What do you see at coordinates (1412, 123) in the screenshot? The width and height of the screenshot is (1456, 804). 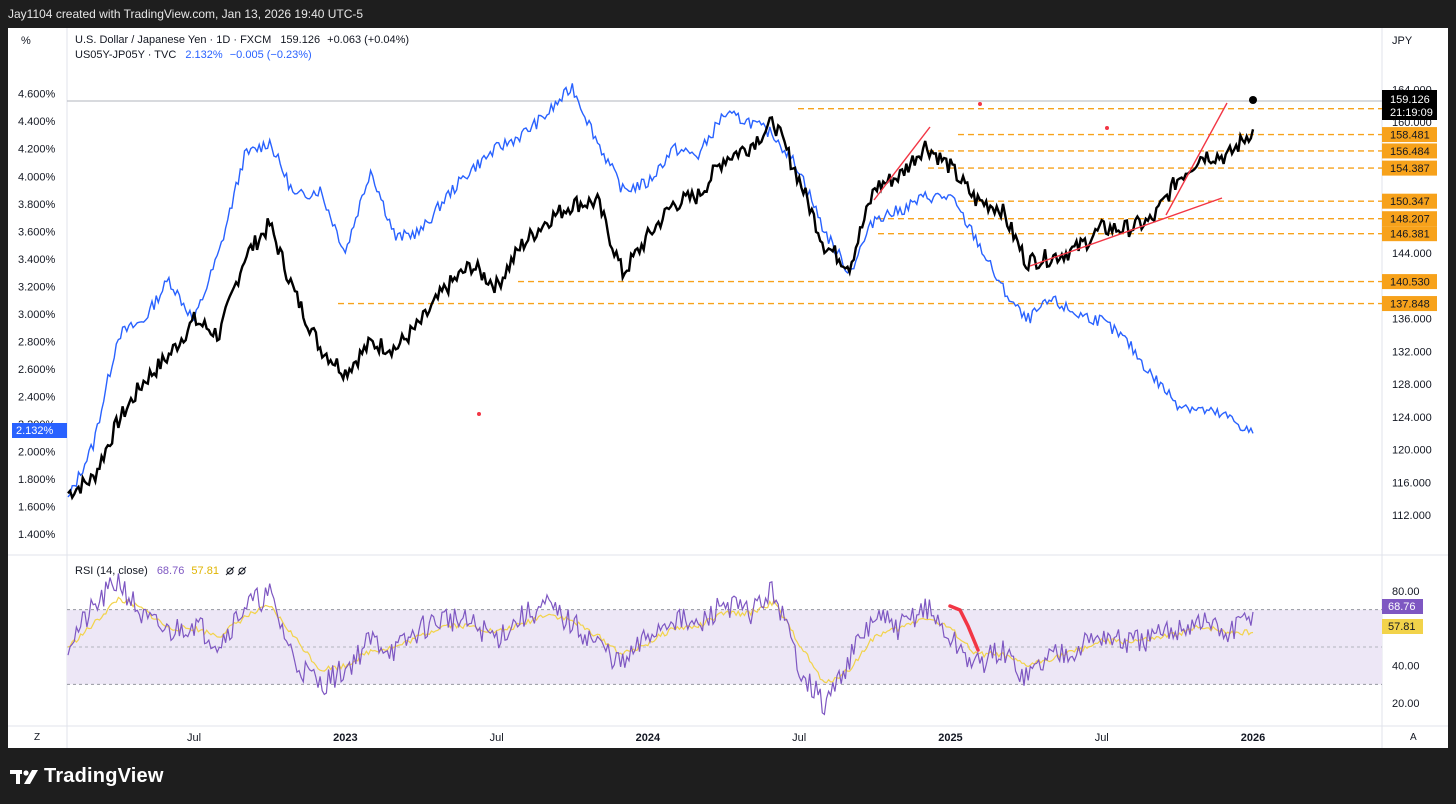 I see `right-axis-tick-label: 160.000` at bounding box center [1412, 123].